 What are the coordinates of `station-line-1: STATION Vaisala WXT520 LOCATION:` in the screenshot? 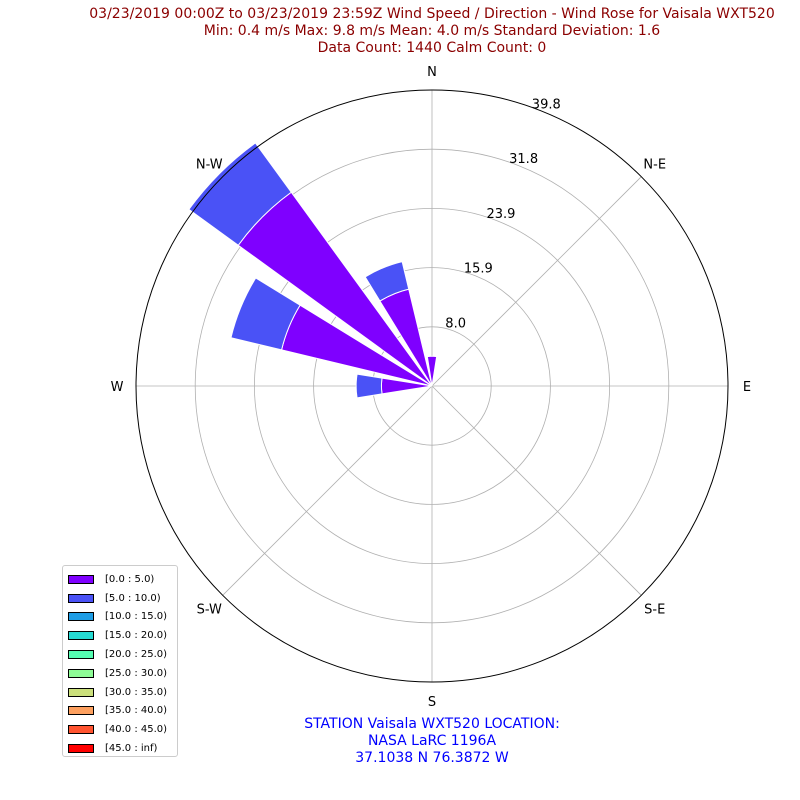 It's located at (432, 724).